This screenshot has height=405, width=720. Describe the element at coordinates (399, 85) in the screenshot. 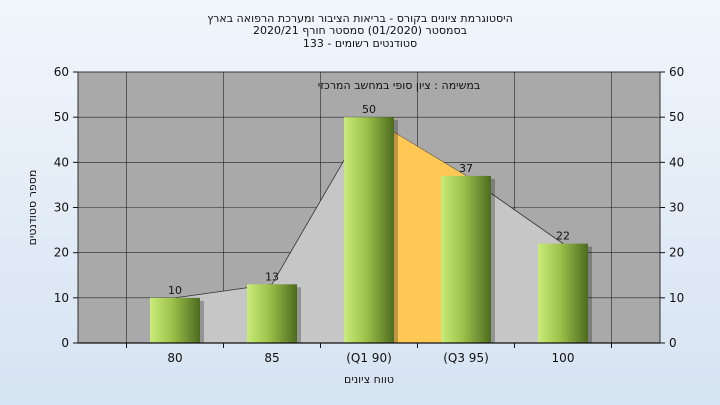

I see `inner-title: במשימה : ציון סופי במחשב המרכזי` at that location.